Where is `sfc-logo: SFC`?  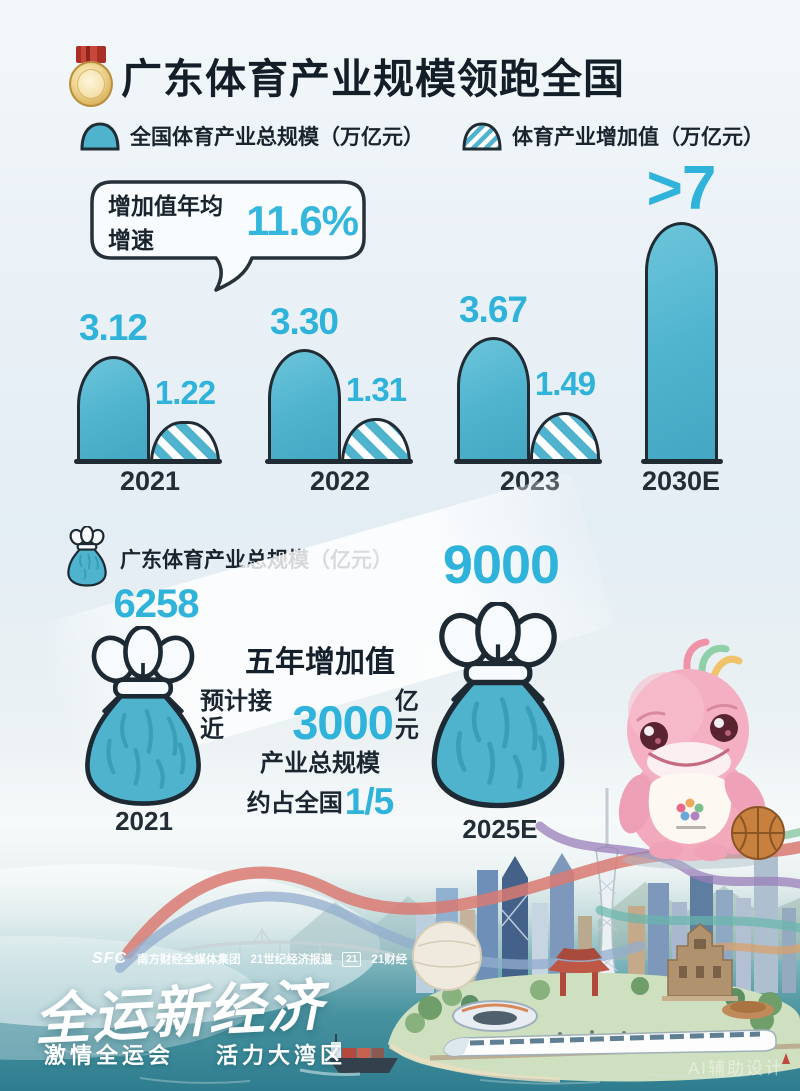 sfc-logo: SFC is located at coordinates (109, 958).